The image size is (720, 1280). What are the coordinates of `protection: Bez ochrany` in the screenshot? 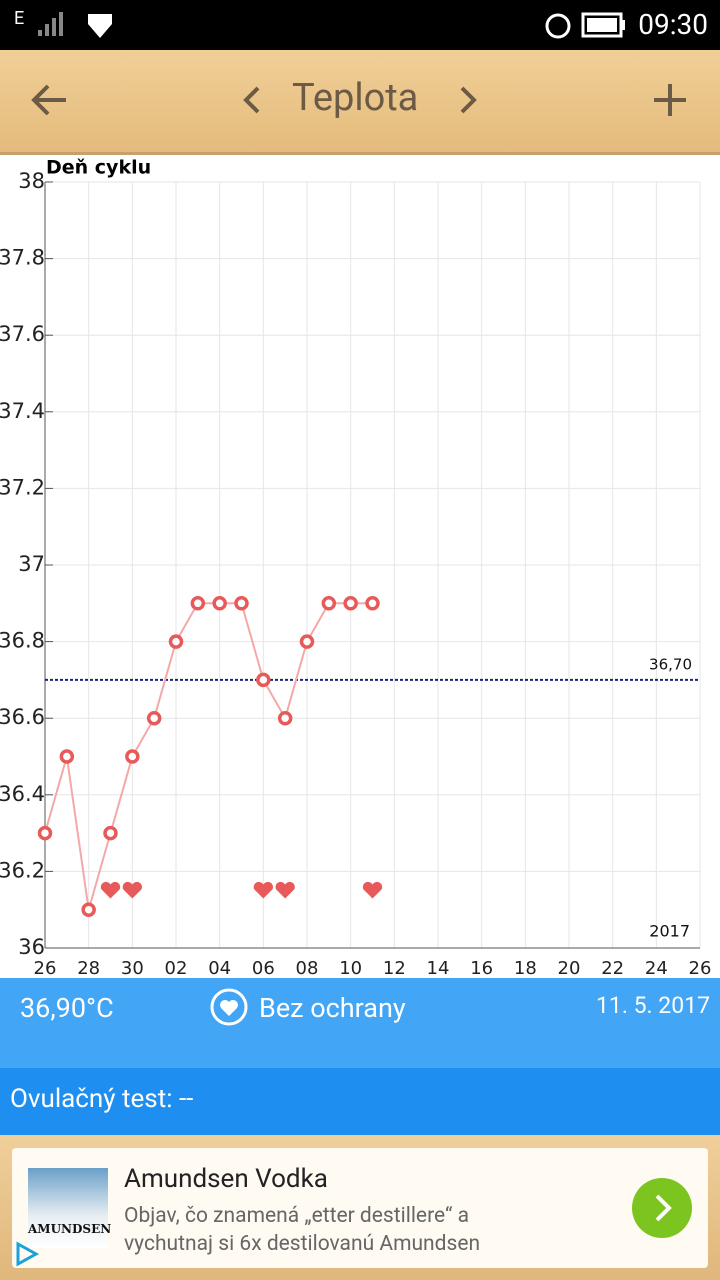 It's located at (332, 1008).